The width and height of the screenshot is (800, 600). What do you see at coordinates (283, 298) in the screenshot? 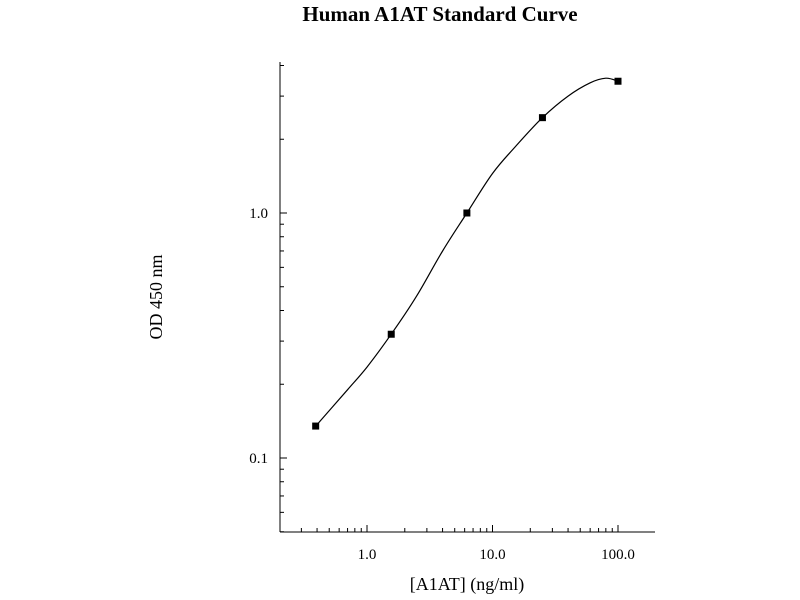
I see `y-axis-ticks` at bounding box center [283, 298].